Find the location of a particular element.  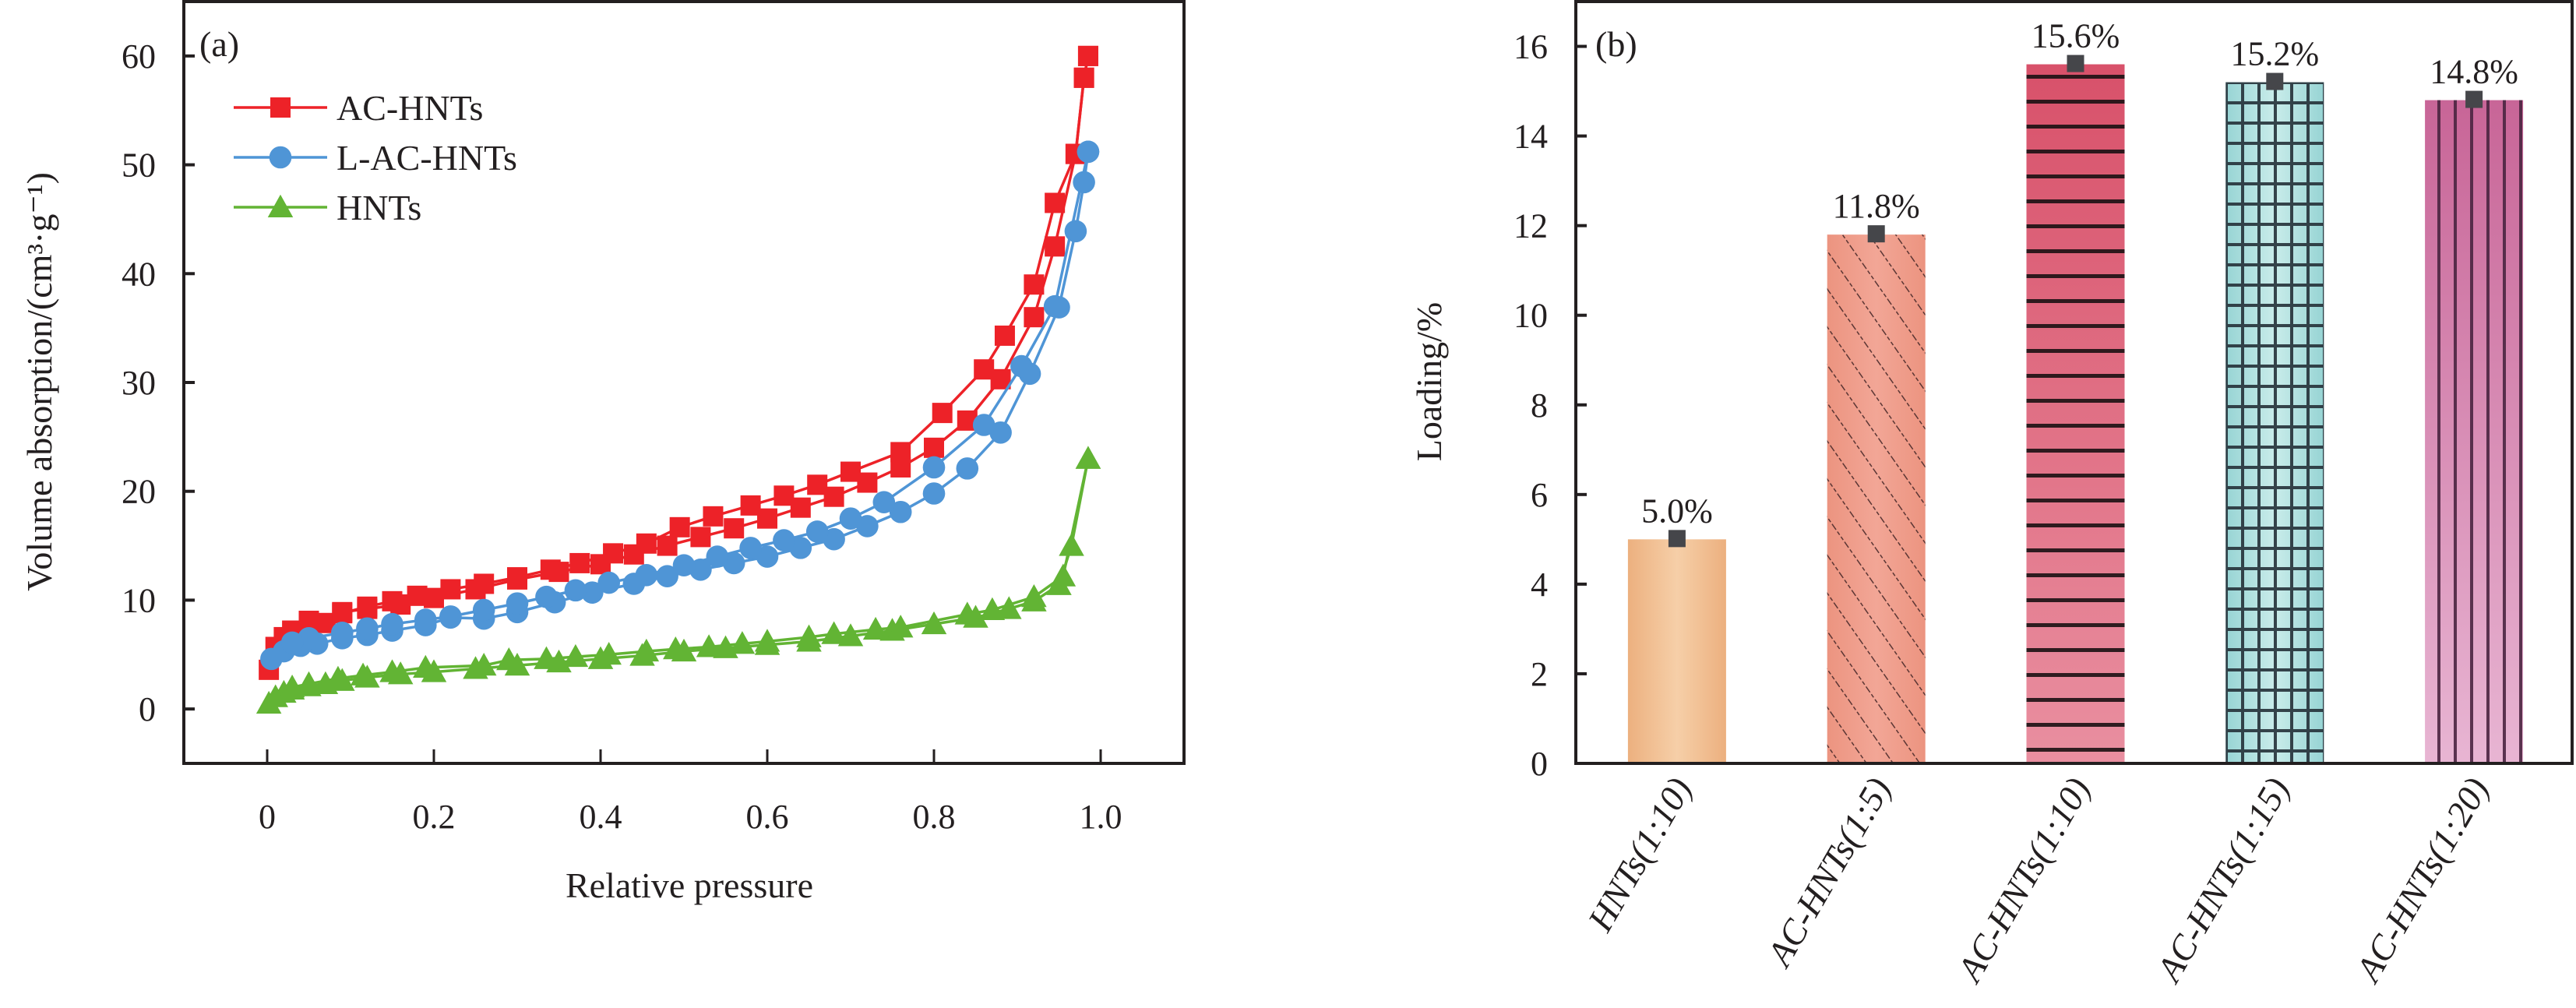

bar-group: 11.8% is located at coordinates (1876, 475).